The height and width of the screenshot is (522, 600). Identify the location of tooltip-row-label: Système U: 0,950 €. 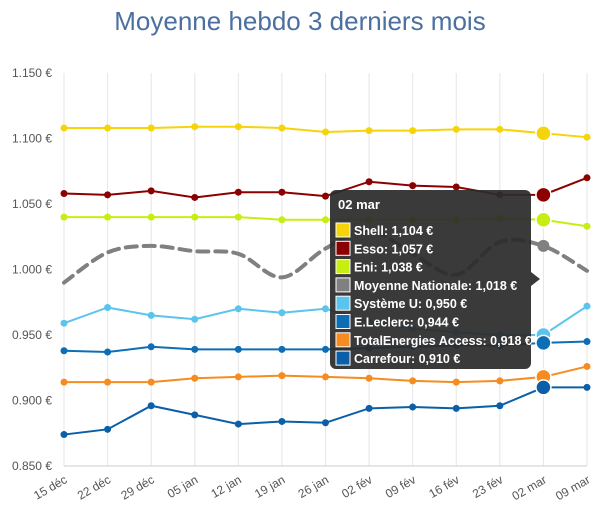
(410, 304).